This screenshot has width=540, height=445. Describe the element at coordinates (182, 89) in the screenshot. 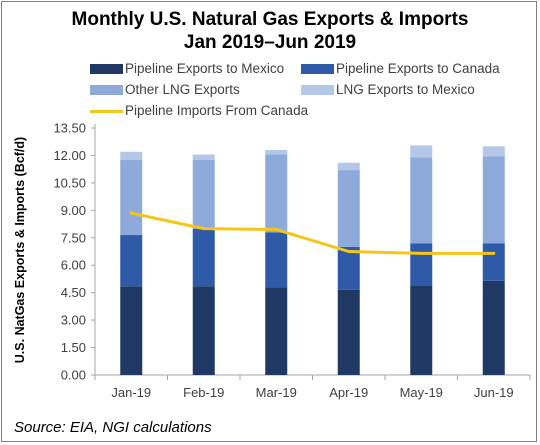

I see `legend-label-other-lng: Other LNG Exports` at that location.